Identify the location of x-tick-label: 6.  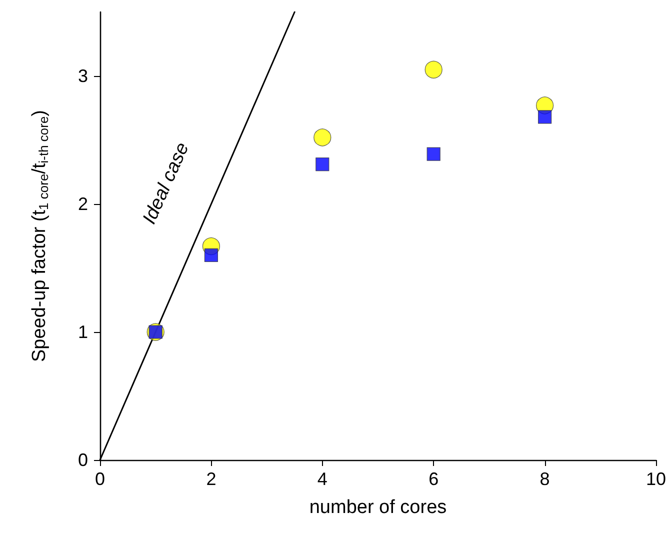
(433, 479).